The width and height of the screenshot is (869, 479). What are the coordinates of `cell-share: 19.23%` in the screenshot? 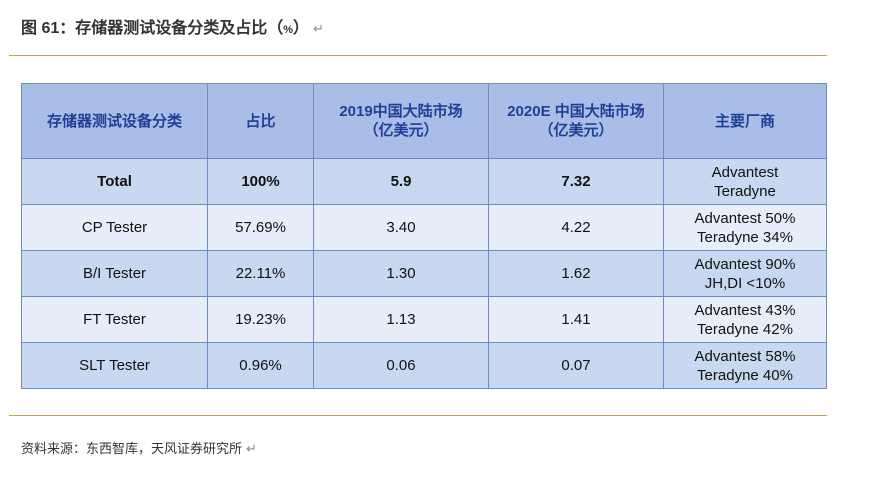 It's located at (260, 319).